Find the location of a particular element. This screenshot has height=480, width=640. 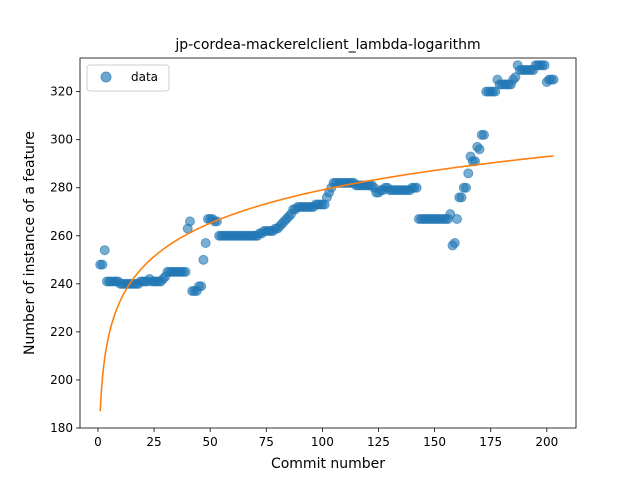

x-axis: 0 25 50 75 100 125 150 175 200 is located at coordinates (326, 438).